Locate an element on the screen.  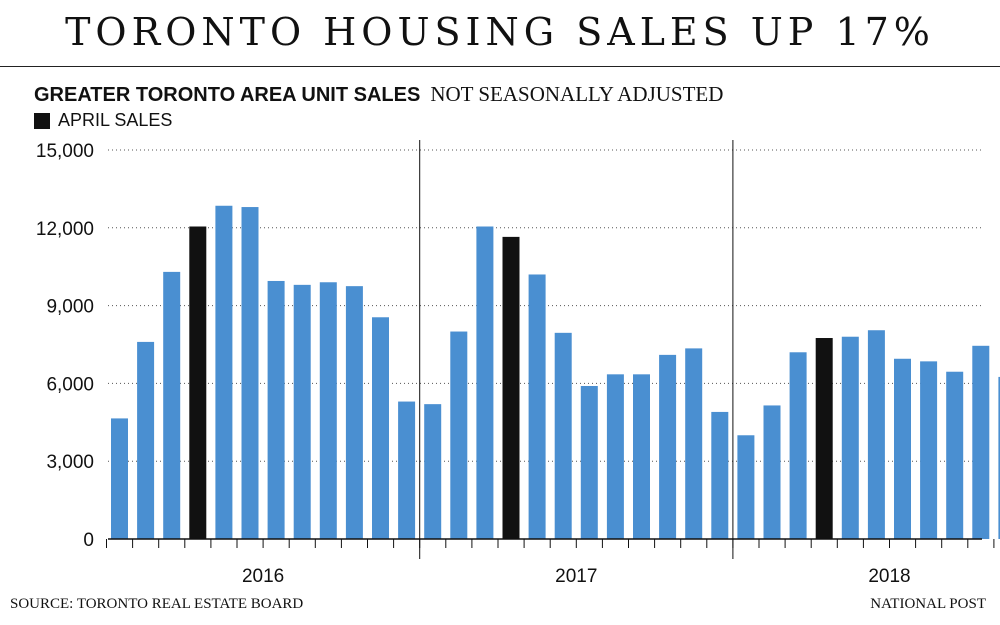
subtitle-light: NOT SEASONALLY ADJUSTED is located at coordinates (577, 94).